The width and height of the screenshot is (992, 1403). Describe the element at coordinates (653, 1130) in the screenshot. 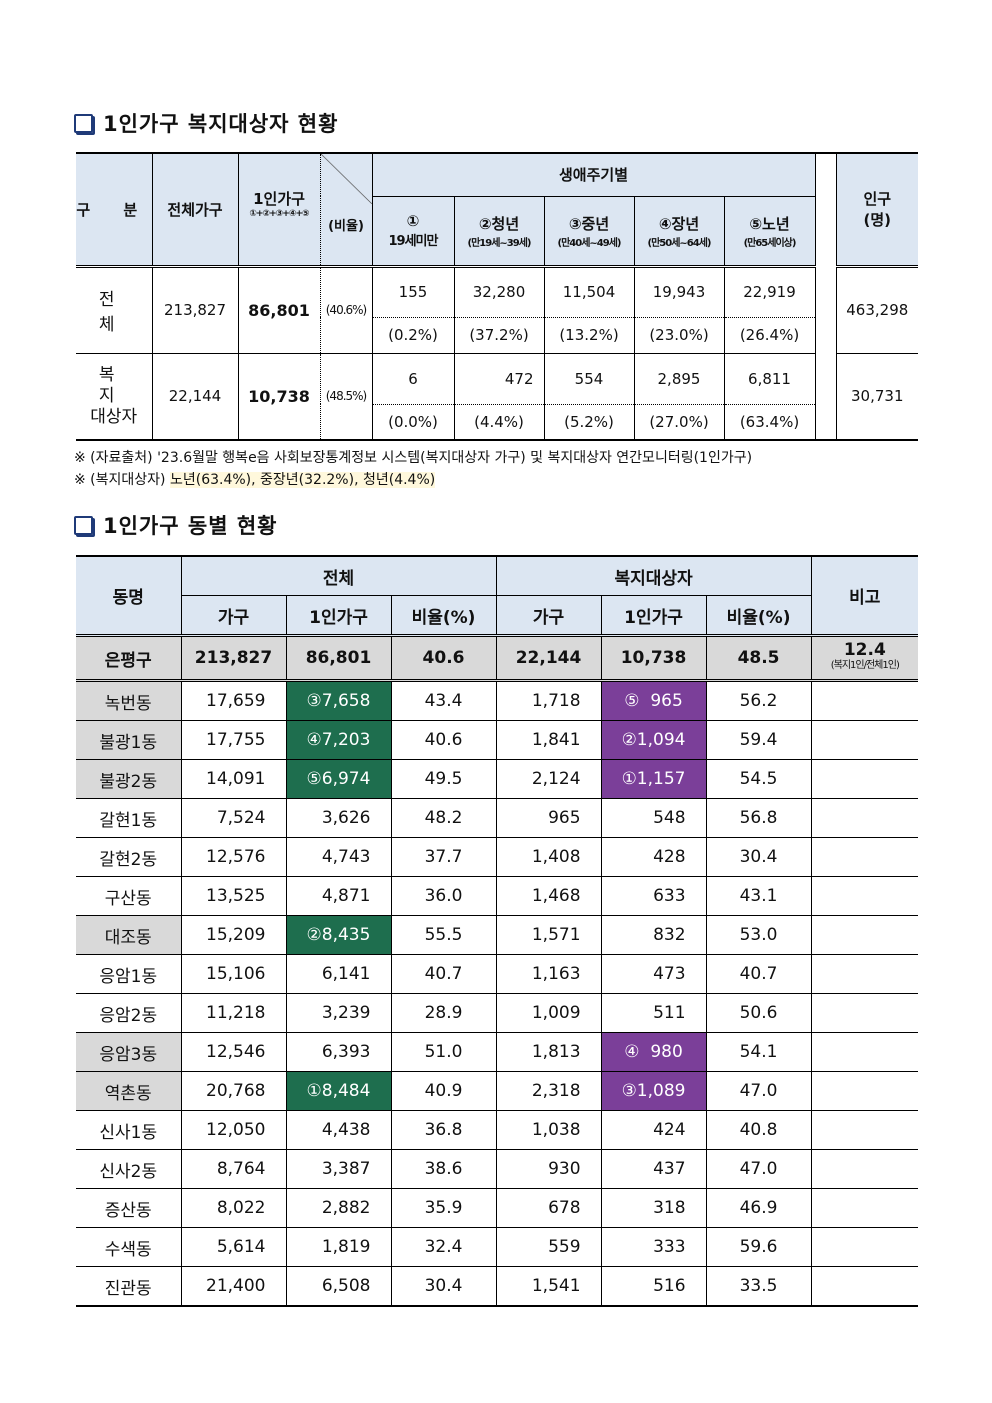

I see `cell: 424` at that location.